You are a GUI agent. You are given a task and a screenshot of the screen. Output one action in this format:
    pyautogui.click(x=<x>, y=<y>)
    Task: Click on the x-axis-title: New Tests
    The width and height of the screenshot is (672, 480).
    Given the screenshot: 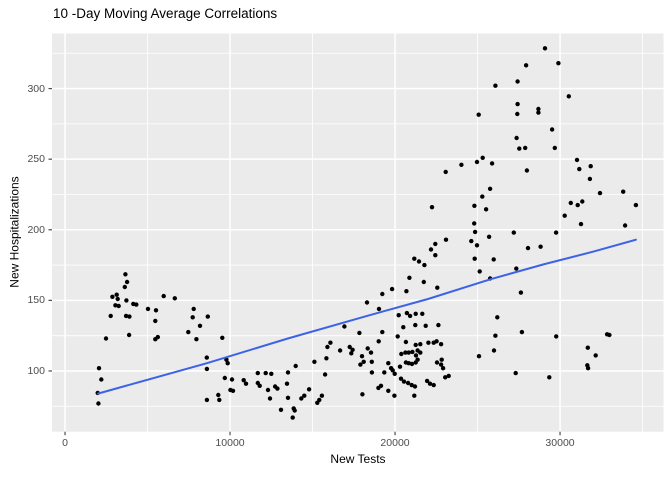 What is the action you would take?
    pyautogui.click(x=358, y=459)
    